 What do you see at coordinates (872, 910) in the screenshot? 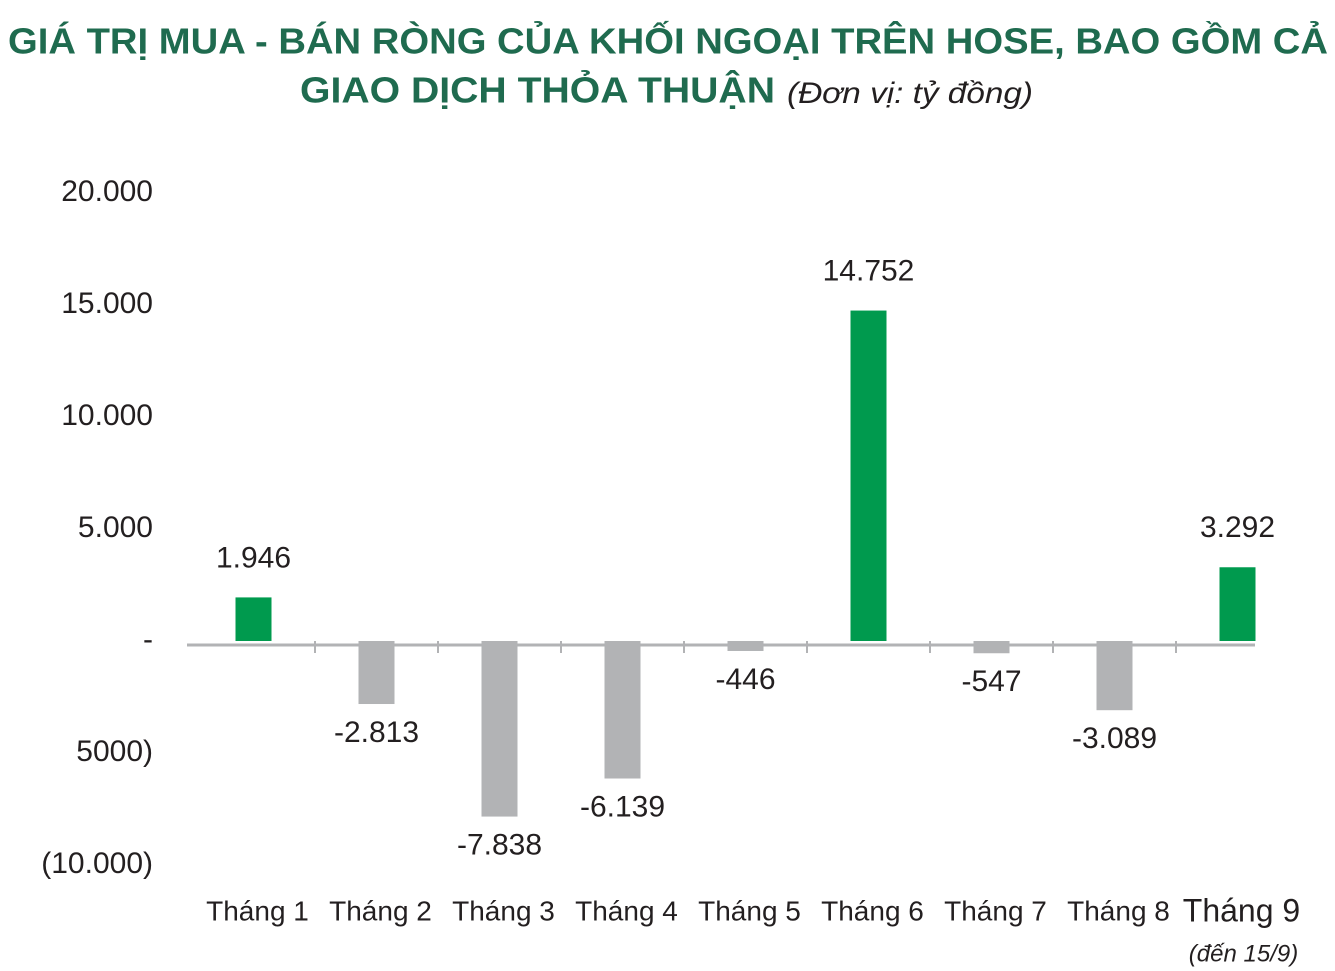
I see `x-tick-label: Tháng 6` at bounding box center [872, 910].